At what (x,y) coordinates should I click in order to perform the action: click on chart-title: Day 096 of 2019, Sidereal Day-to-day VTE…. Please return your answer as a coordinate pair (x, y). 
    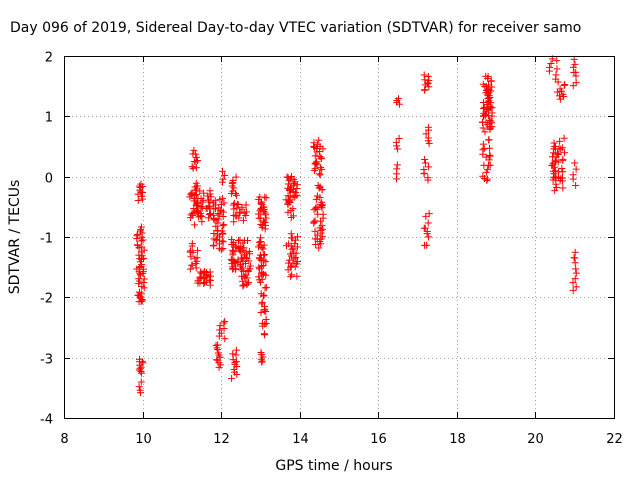
    Looking at the image, I should click on (295, 28).